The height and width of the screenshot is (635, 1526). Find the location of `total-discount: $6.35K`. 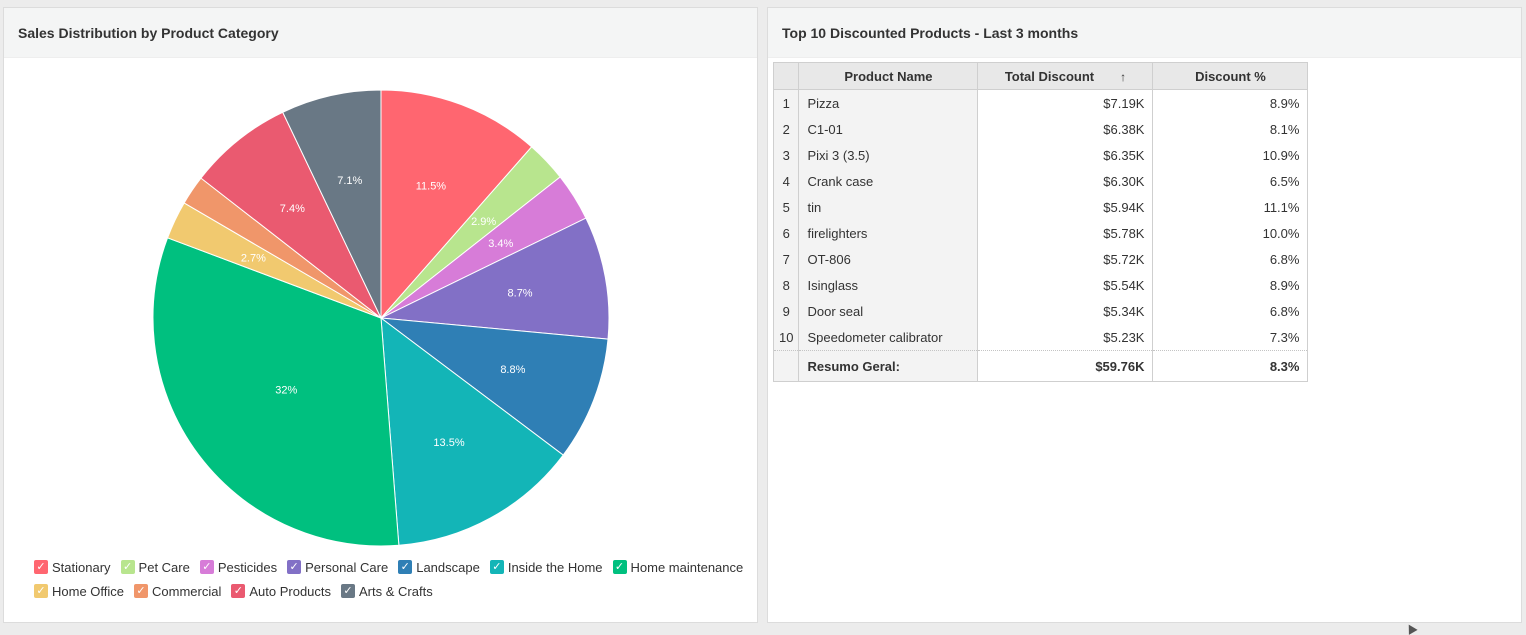

total-discount: $6.35K is located at coordinates (1065, 155).